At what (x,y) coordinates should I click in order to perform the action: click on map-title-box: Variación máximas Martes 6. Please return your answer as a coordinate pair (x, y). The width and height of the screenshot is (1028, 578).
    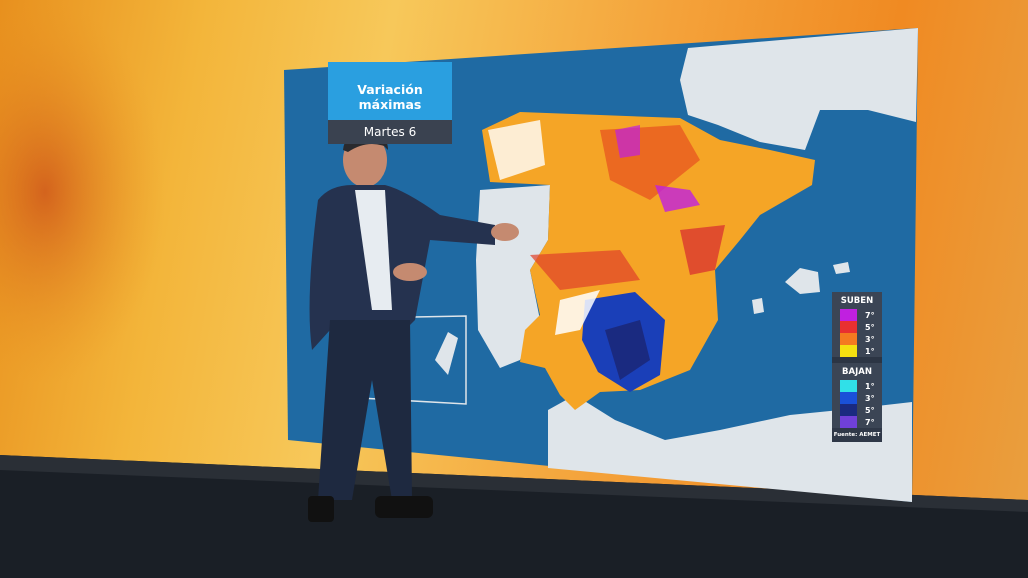
    Looking at the image, I should click on (390, 103).